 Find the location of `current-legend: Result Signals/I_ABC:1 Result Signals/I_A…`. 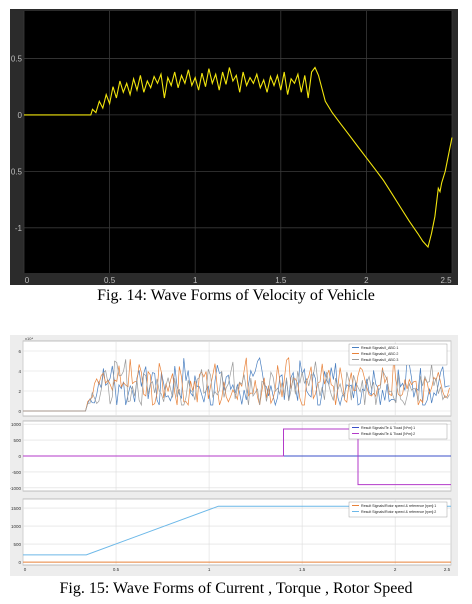

current-legend: Result Signals/I_ABC:1 Result Signals/I_A… is located at coordinates (398, 354).